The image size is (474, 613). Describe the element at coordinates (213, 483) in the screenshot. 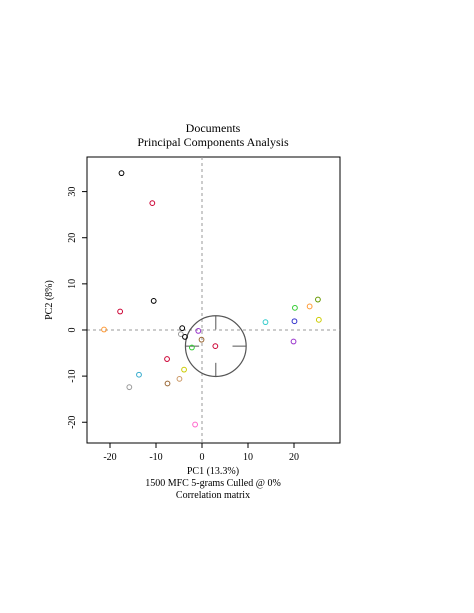

I see `caption-line-1: 1500 MFC 5-grams Culled @ 0%` at that location.